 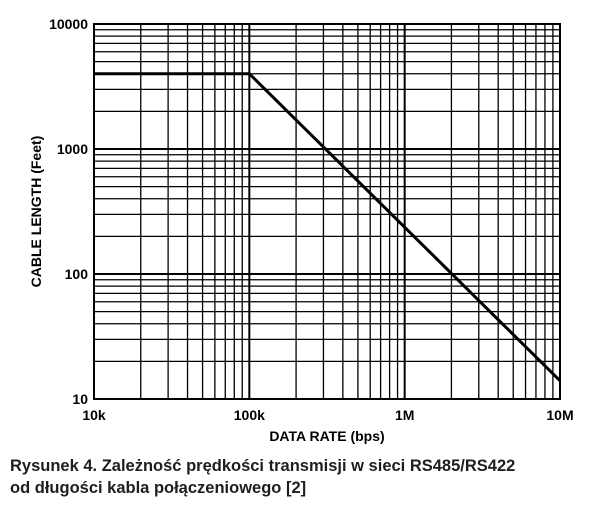 What do you see at coordinates (68, 211) in the screenshot?
I see `y-axis-ticks: 10 100 1000 10000` at bounding box center [68, 211].